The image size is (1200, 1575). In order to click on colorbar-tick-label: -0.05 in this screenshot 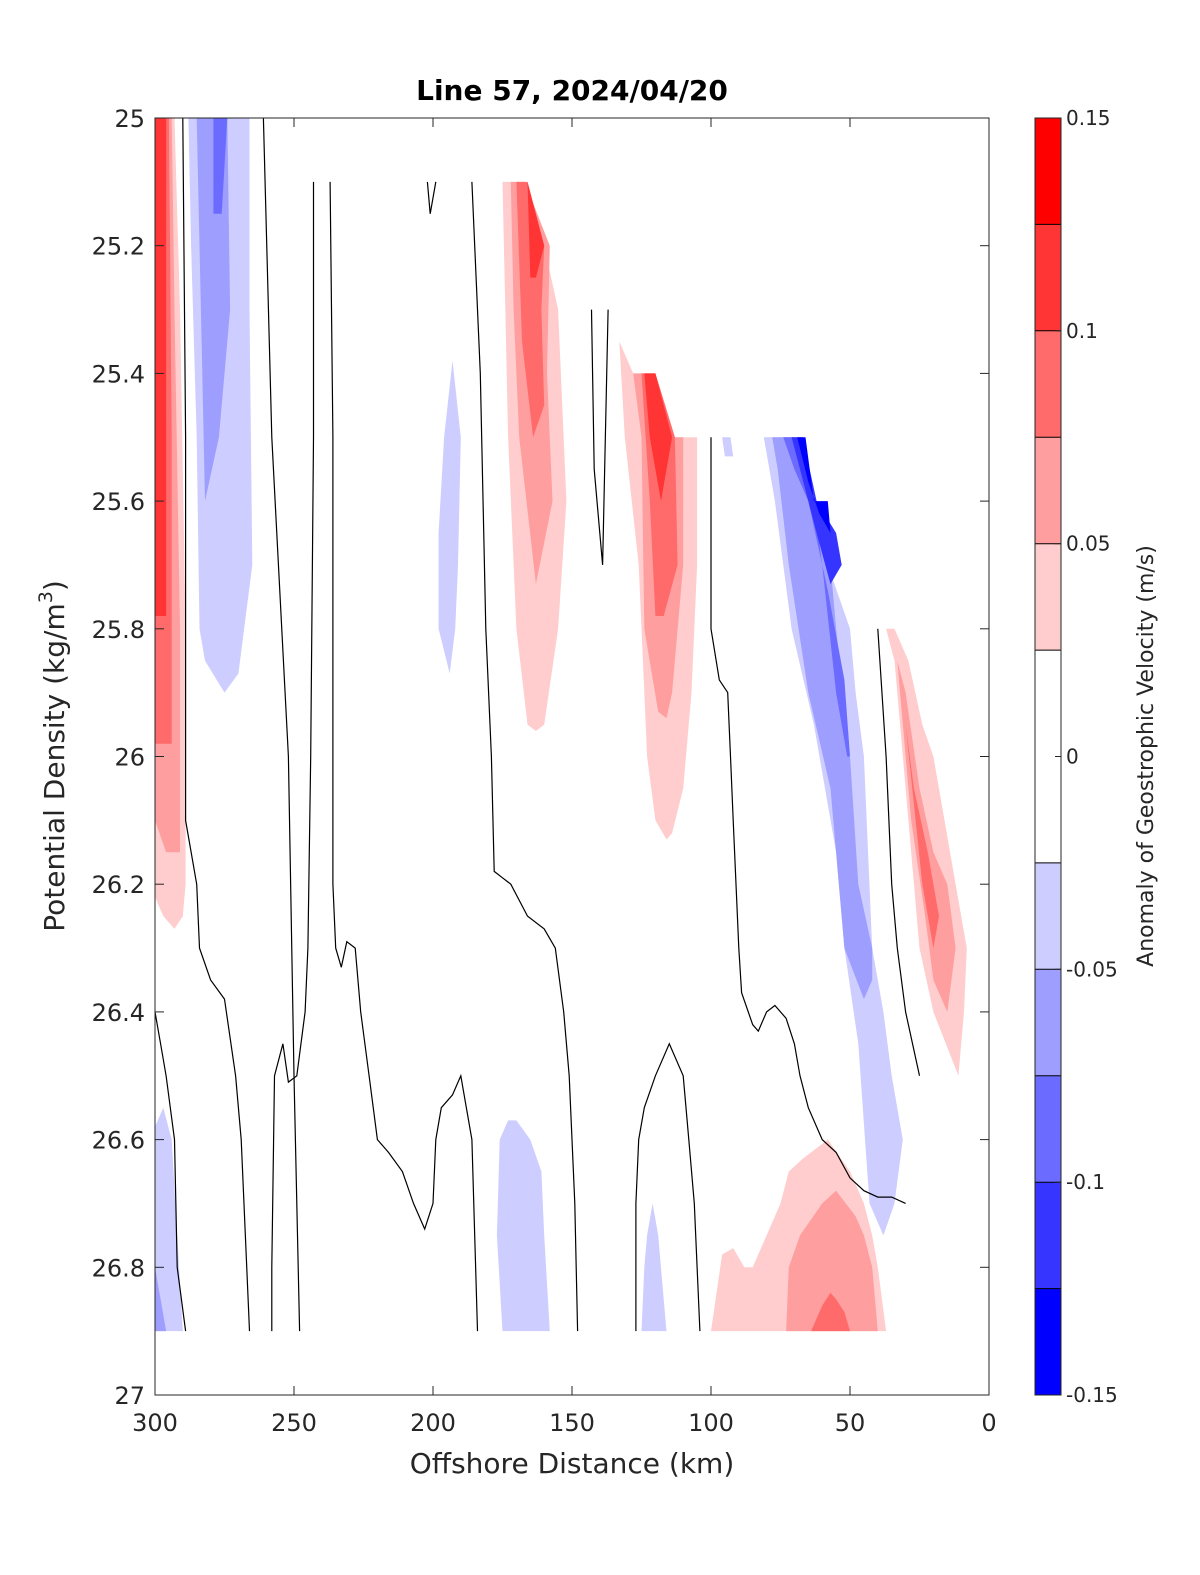, I will do `click(1092, 969)`.